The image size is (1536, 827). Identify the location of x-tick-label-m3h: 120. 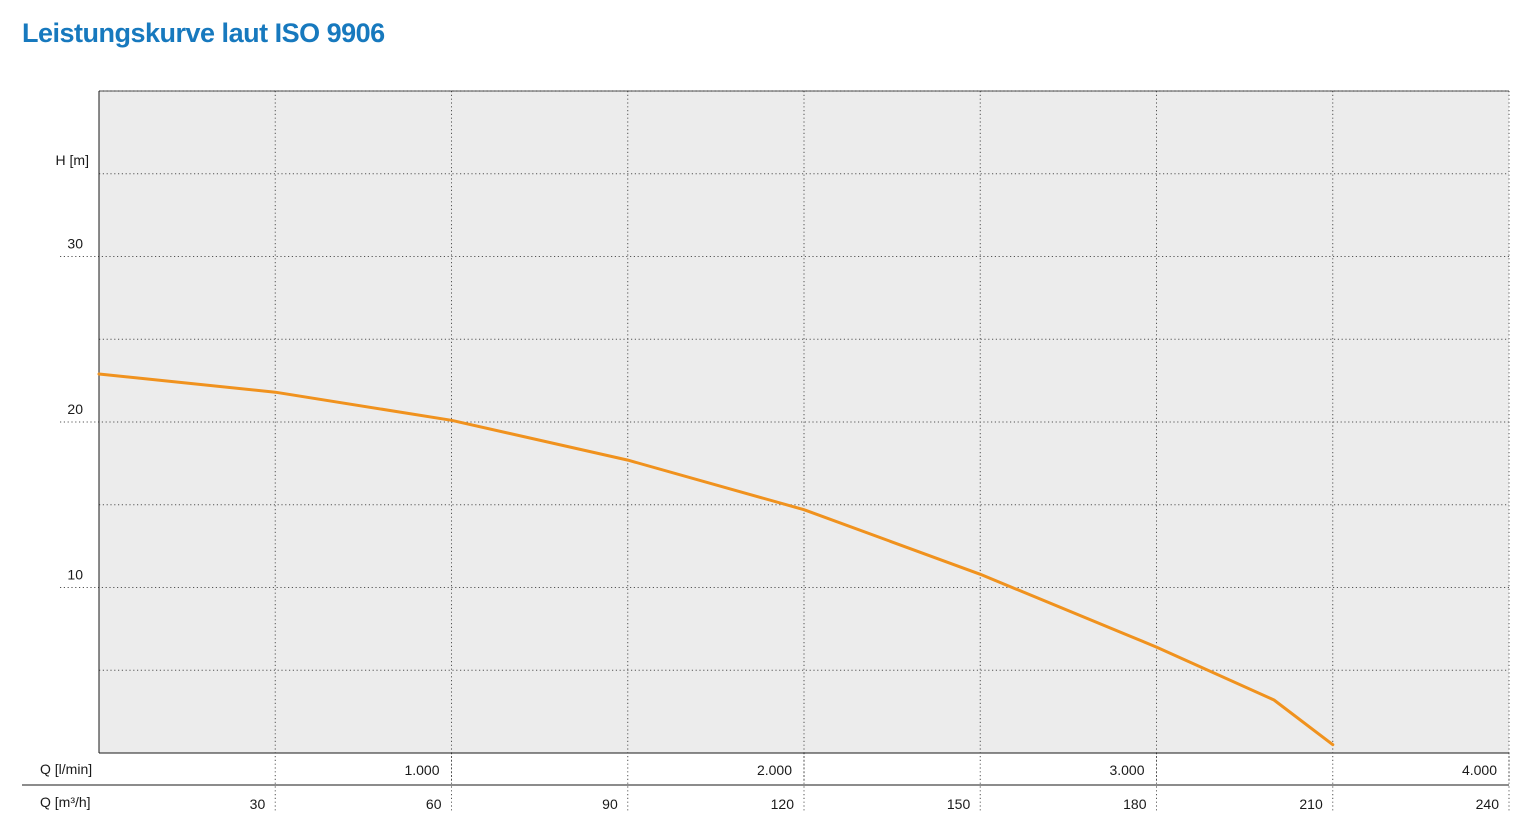
(783, 804).